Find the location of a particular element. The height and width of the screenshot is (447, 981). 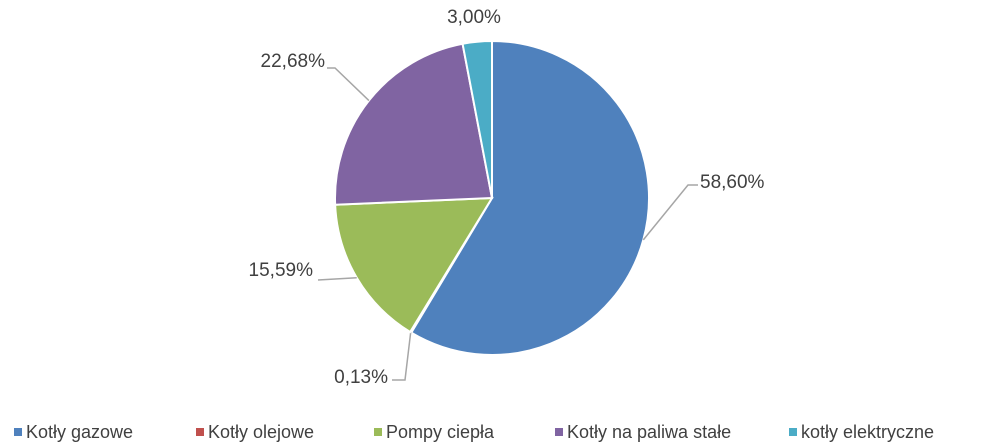

legend-label: Kotły na paliwa stałe is located at coordinates (649, 432).